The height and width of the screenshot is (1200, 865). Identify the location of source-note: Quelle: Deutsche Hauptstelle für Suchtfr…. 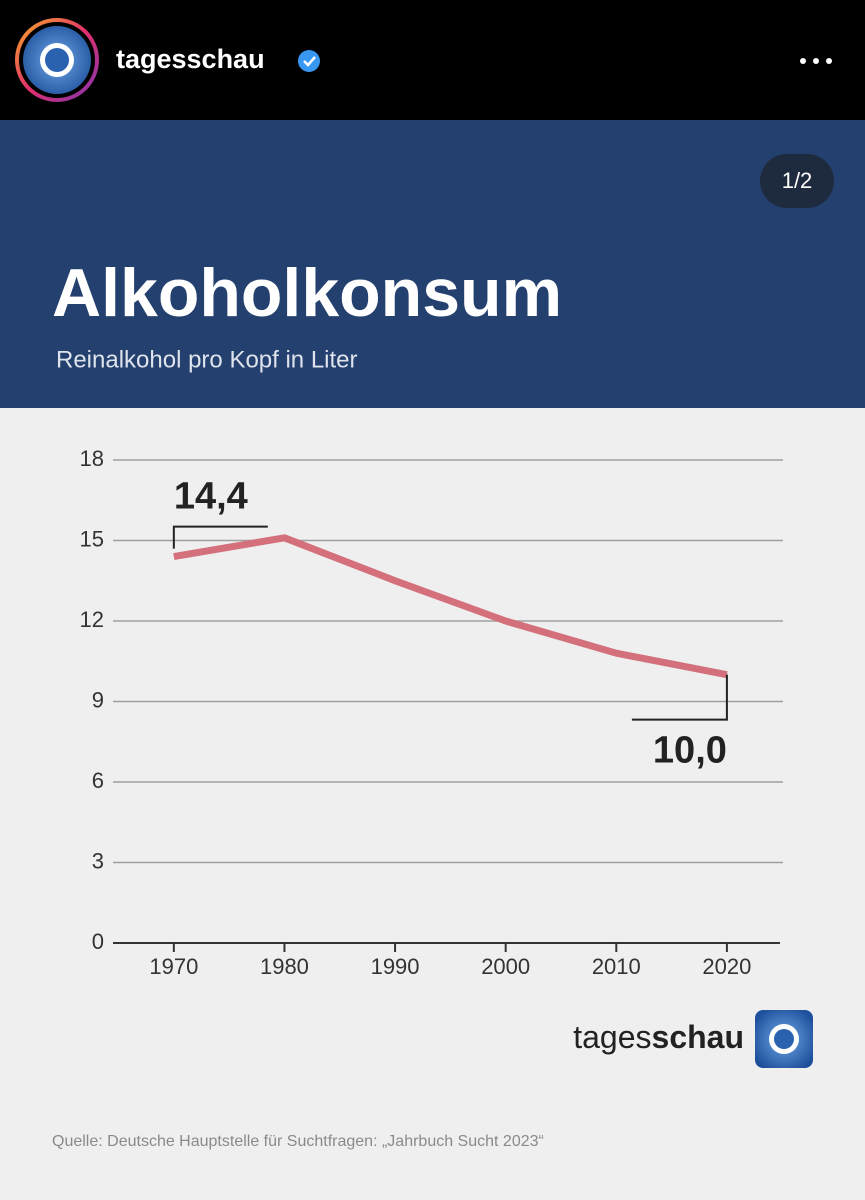
(298, 1141).